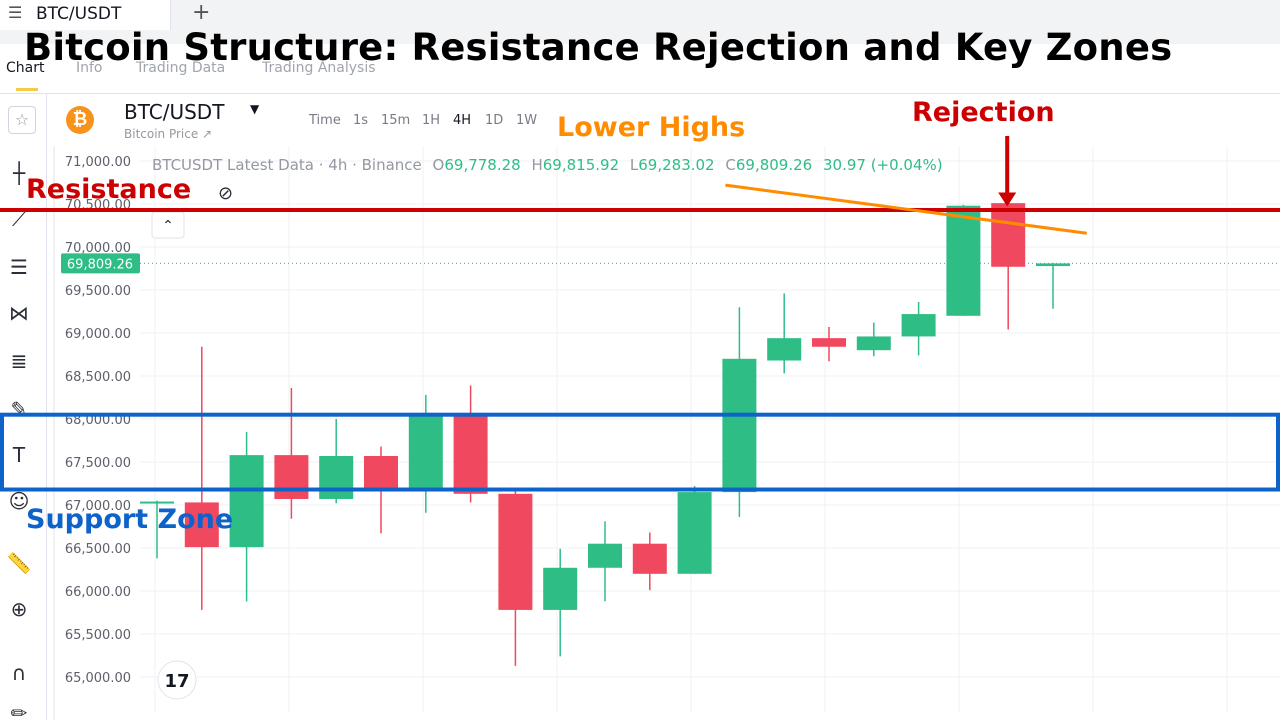  Describe the element at coordinates (79, 14) in the screenshot. I see `tab-label: BTC/USDT` at that location.